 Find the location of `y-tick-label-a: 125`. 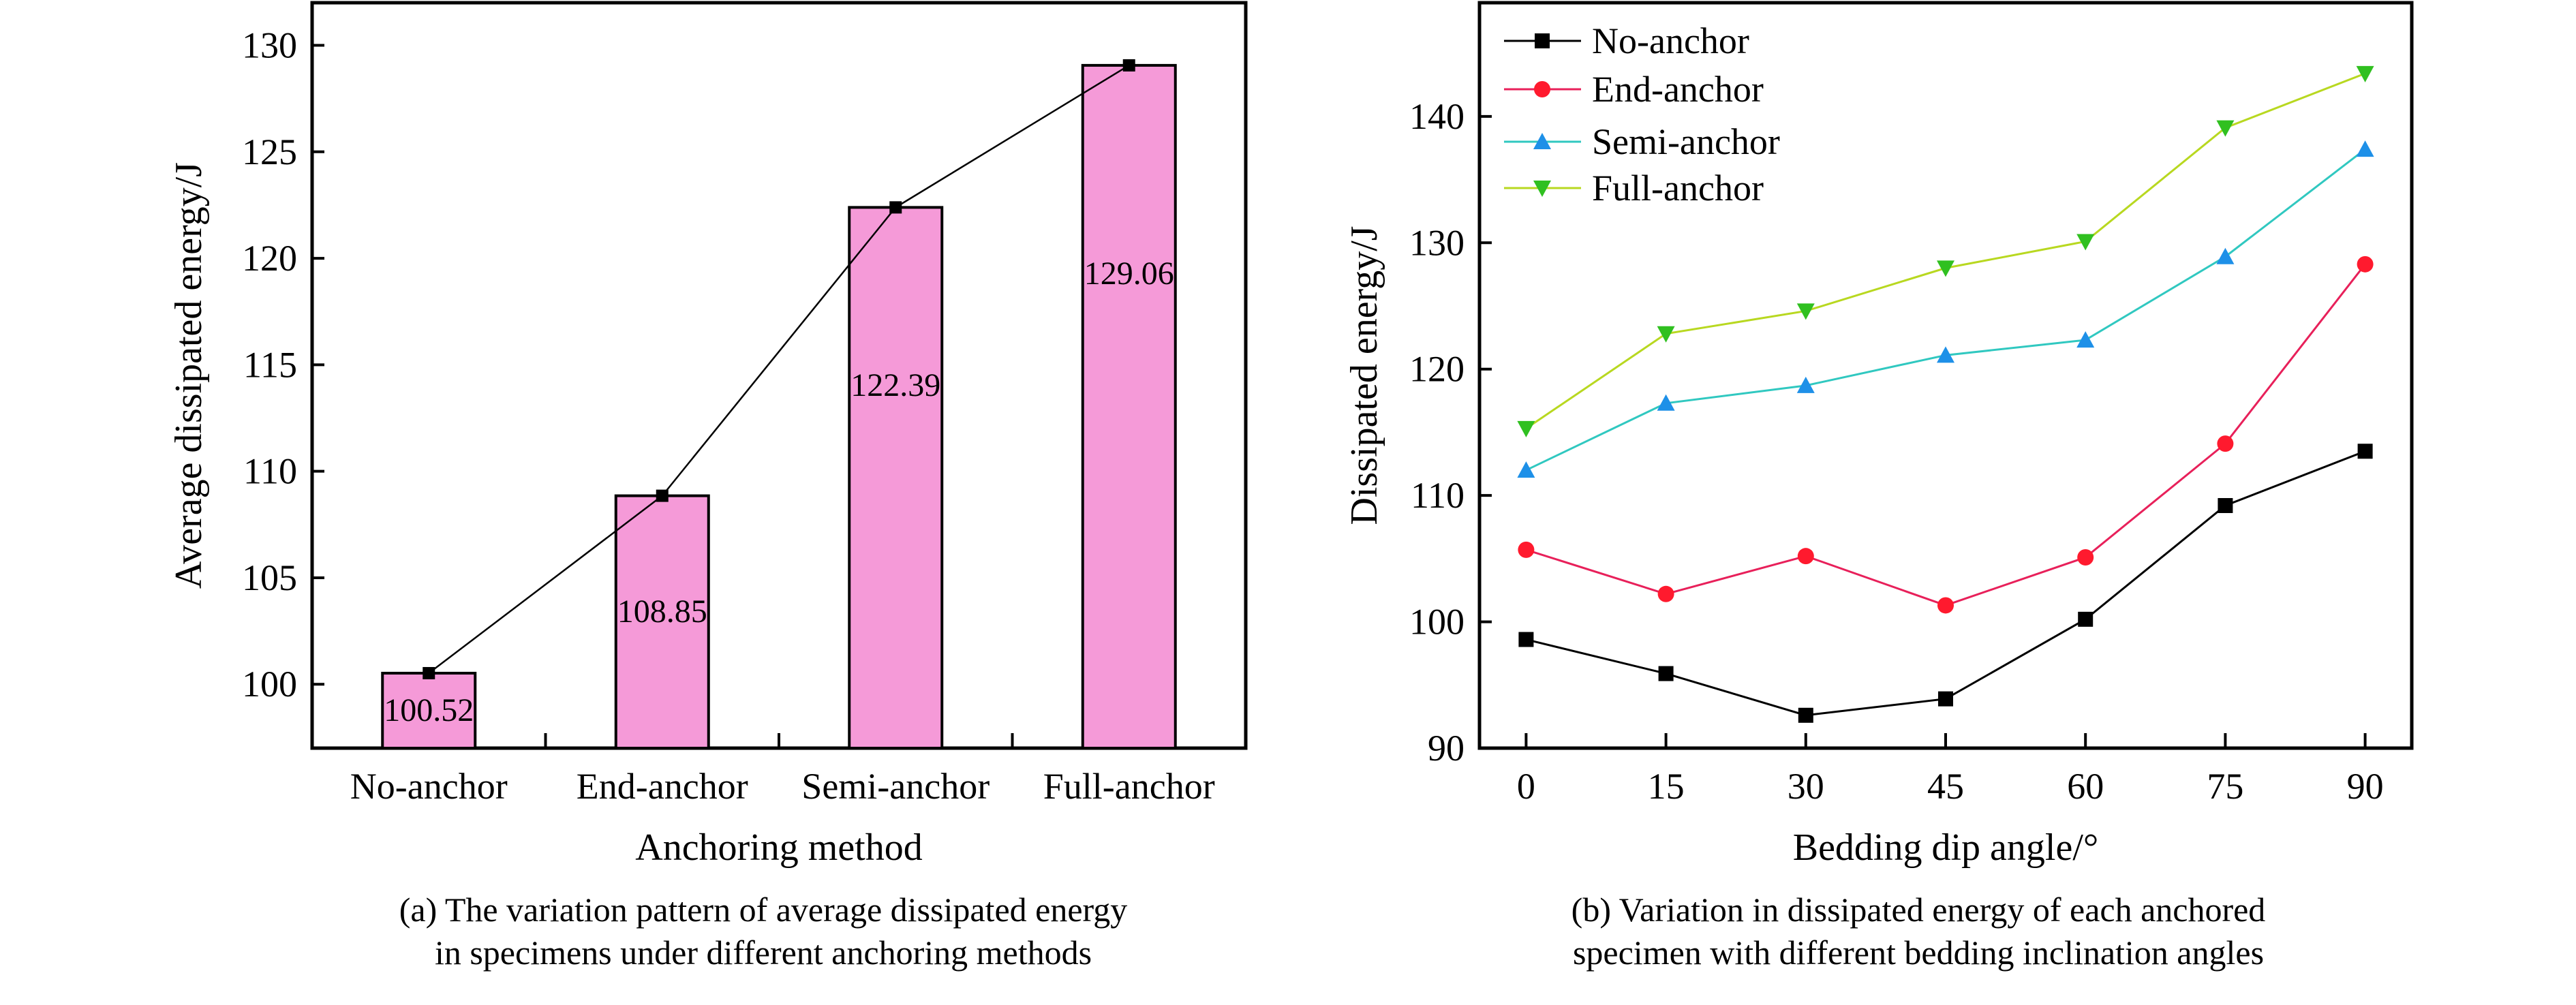

y-tick-label-a: 125 is located at coordinates (269, 152).